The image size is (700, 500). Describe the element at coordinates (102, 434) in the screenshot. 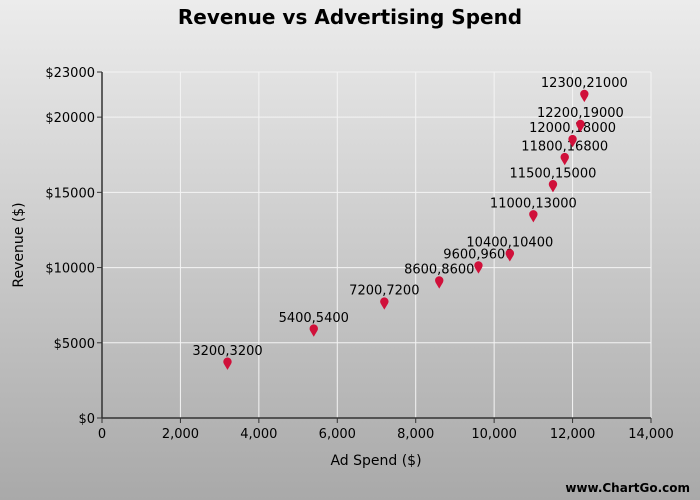

I see `x-tick-label: 0` at that location.